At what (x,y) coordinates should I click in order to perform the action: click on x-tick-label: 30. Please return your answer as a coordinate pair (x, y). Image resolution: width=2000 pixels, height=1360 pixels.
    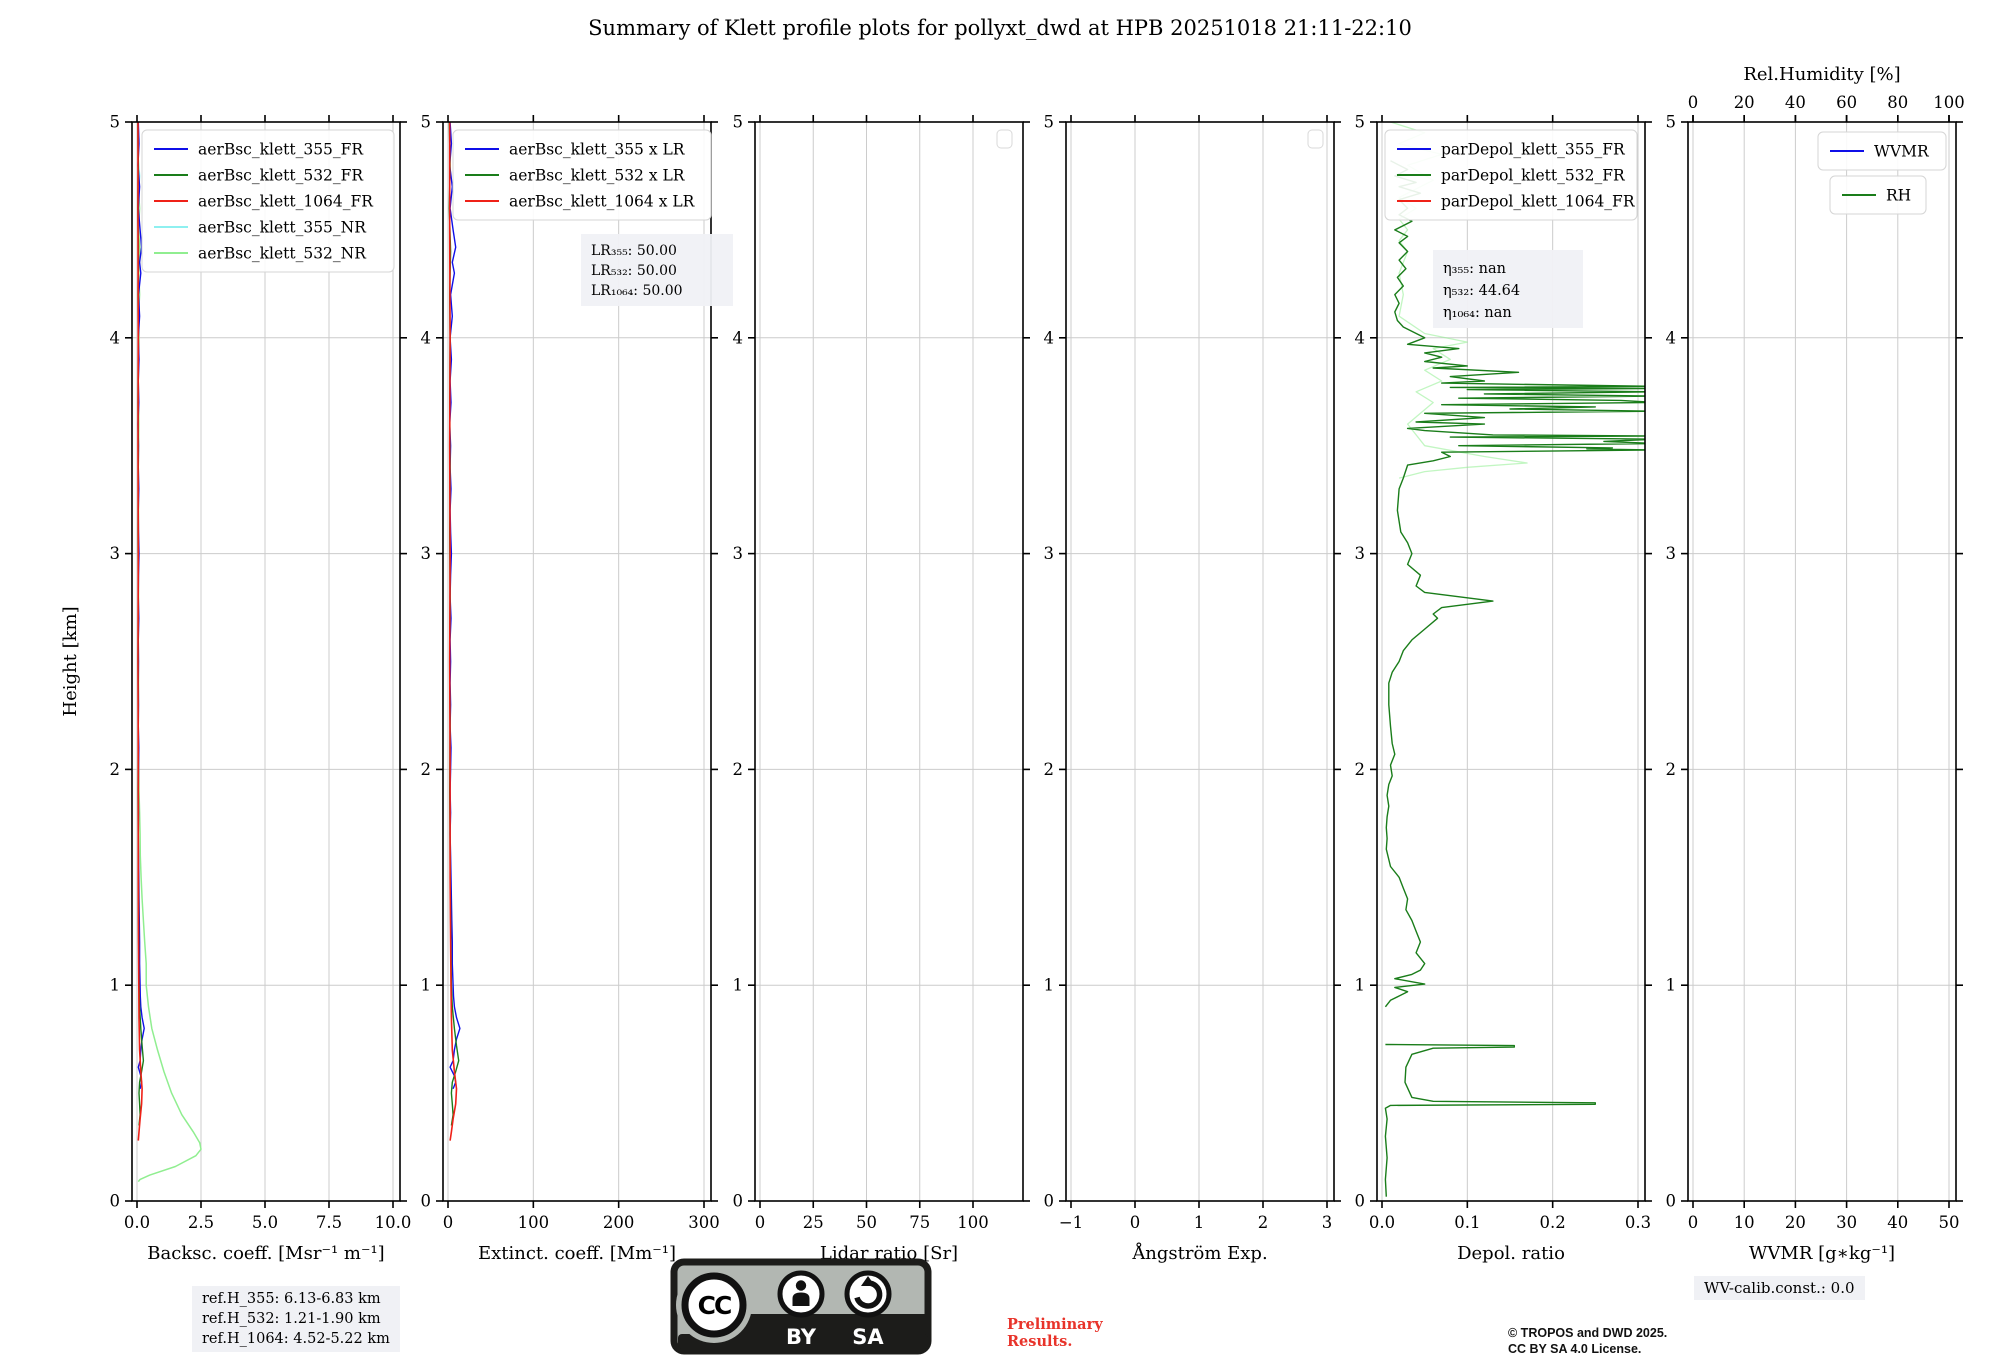
    Looking at the image, I should click on (1846, 1222).